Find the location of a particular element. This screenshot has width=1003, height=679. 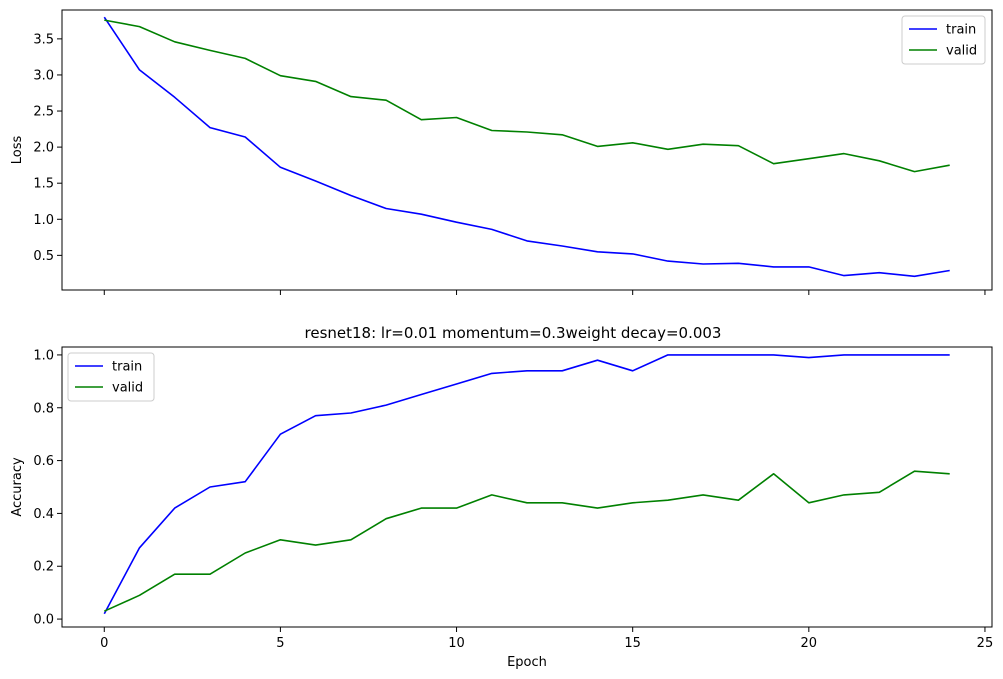

y-tick-label: 1.5 is located at coordinates (43, 184).